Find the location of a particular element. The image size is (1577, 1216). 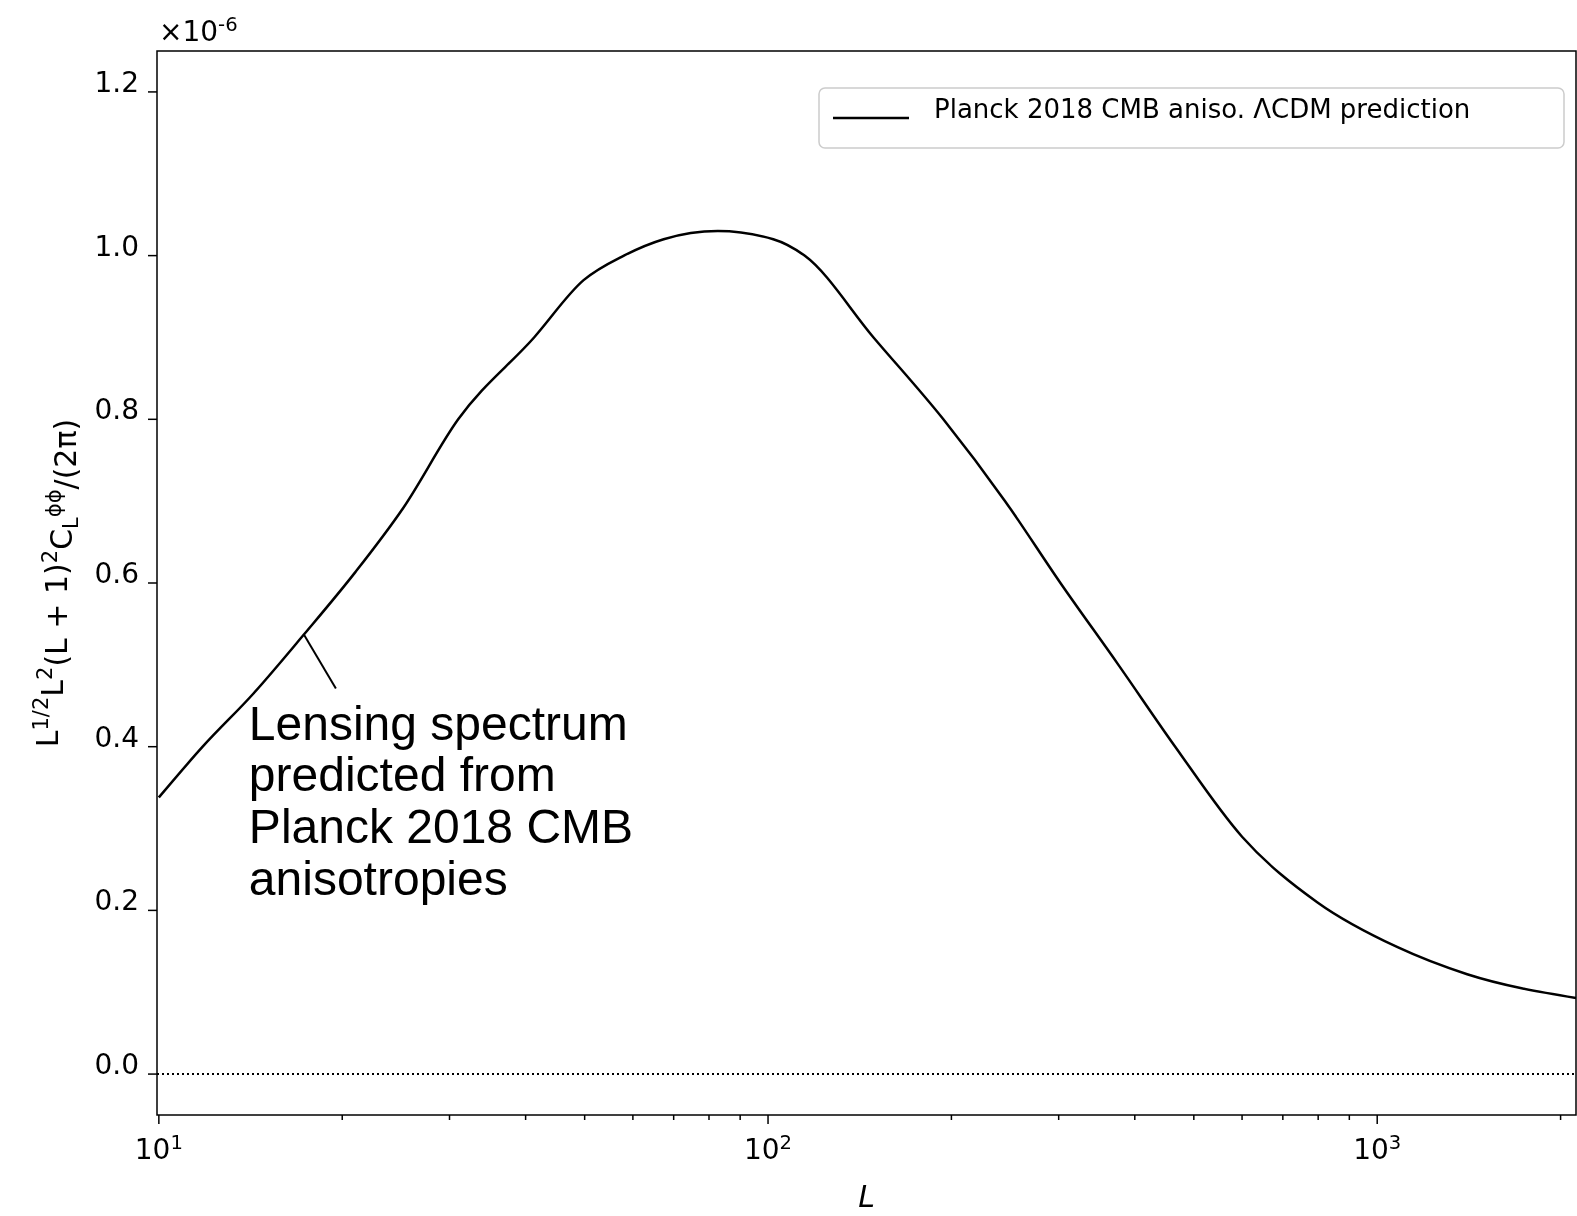

y-tick-label: 1.0 is located at coordinates (116, 246).